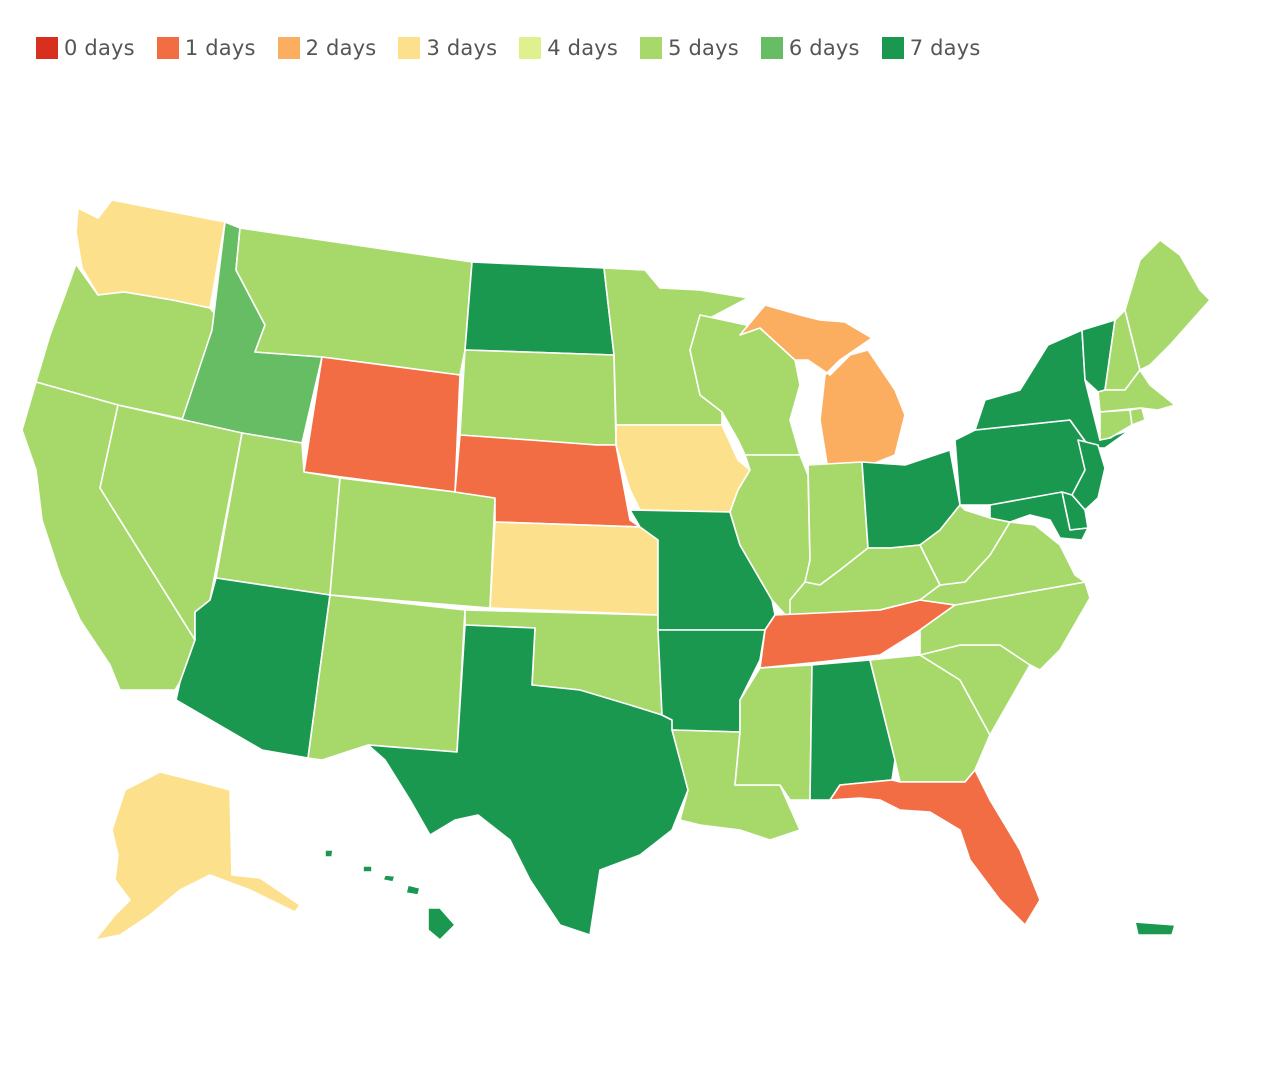 The image size is (1280, 1068). I want to click on state-WY, so click(382, 424).